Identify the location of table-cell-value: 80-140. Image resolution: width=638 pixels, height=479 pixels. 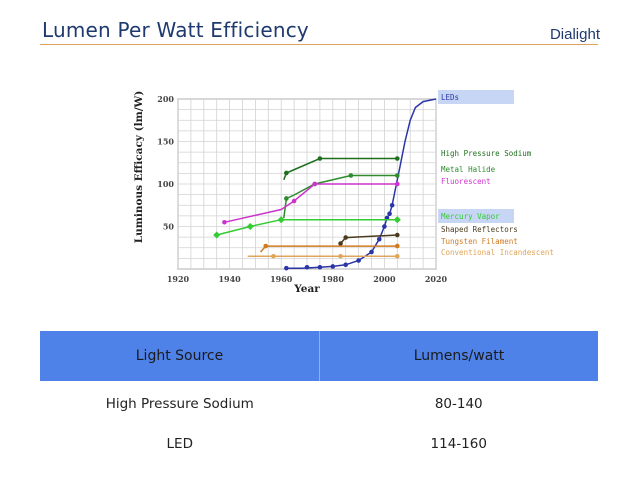
(458, 404).